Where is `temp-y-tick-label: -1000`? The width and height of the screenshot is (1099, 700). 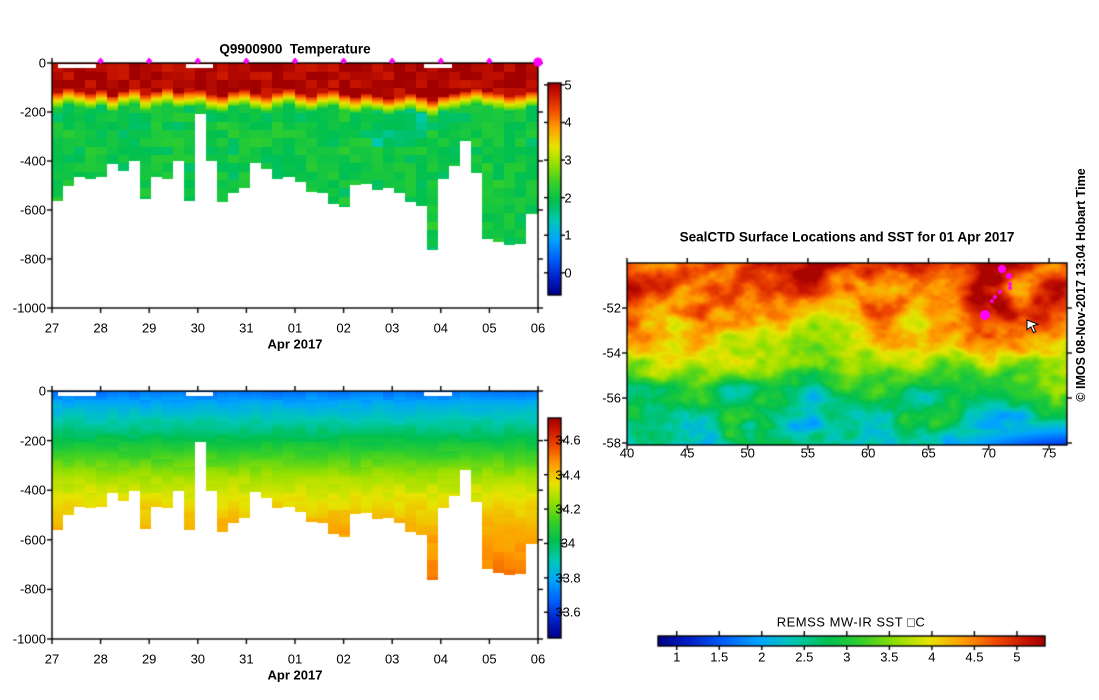
temp-y-tick-label: -1000 is located at coordinates (29, 308).